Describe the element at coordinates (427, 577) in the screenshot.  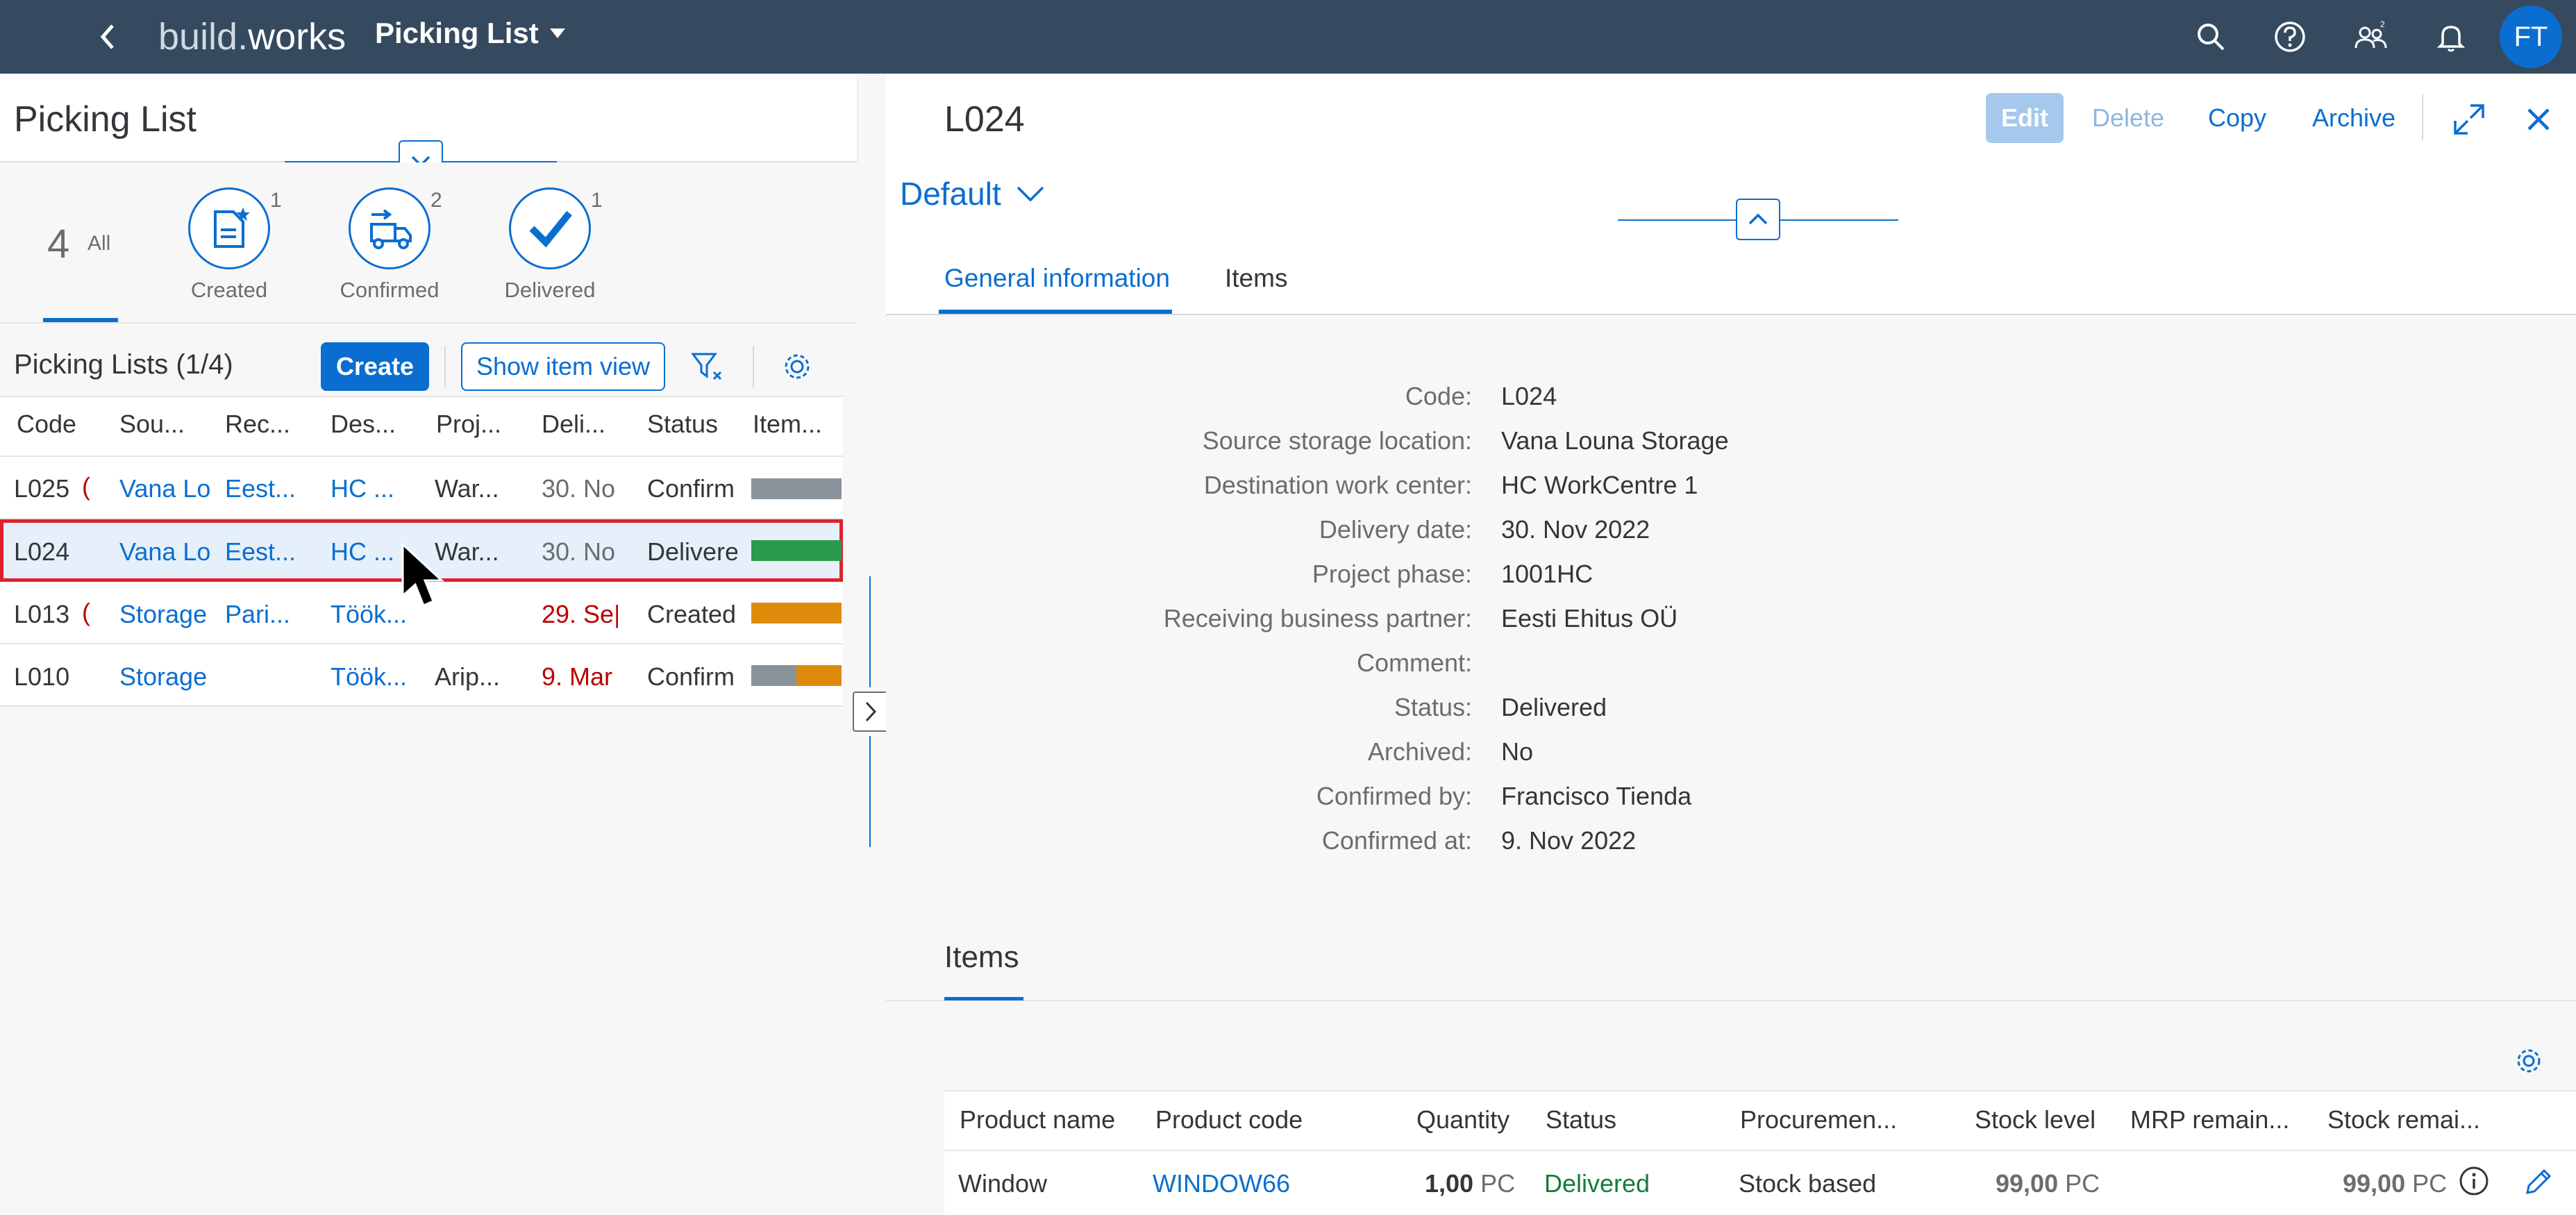
I see `mouse-cursor` at that location.